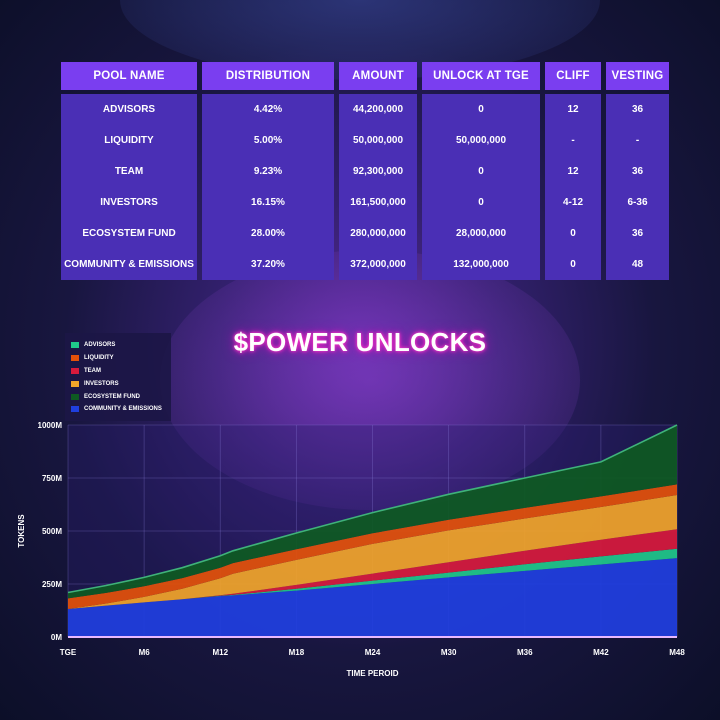 This screenshot has height=720, width=720. I want to click on header-amount: AMOUNT, so click(378, 76).